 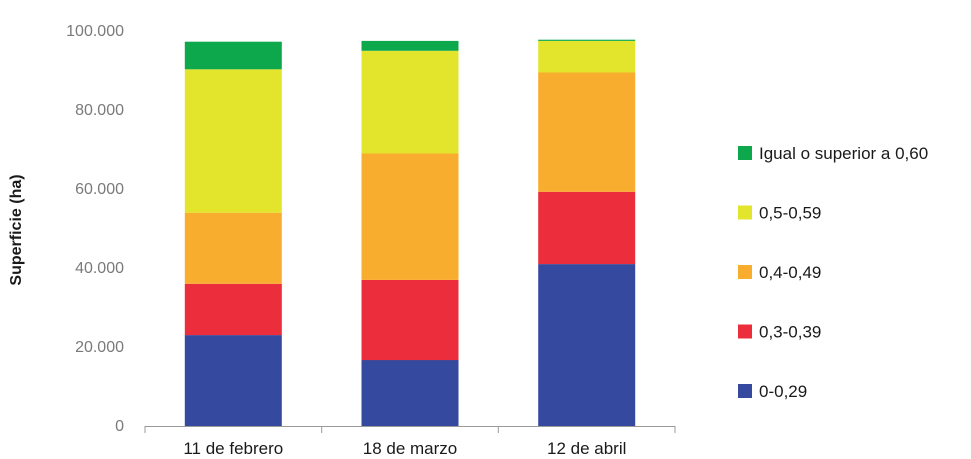 I want to click on legend-item: 0-0,29, so click(x=772, y=391).